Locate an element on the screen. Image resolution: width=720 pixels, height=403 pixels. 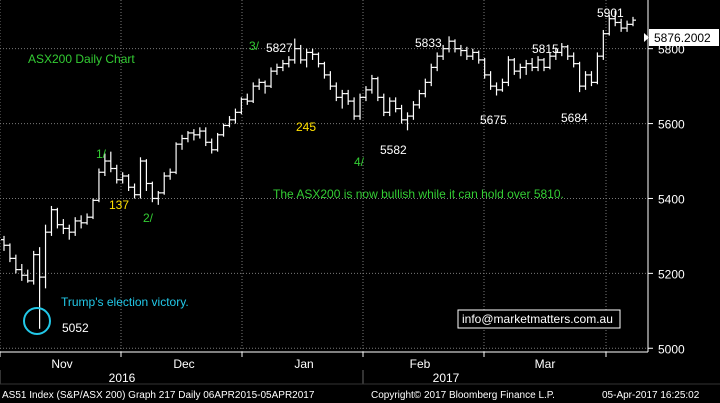
last-price-box is located at coordinates (684, 37).